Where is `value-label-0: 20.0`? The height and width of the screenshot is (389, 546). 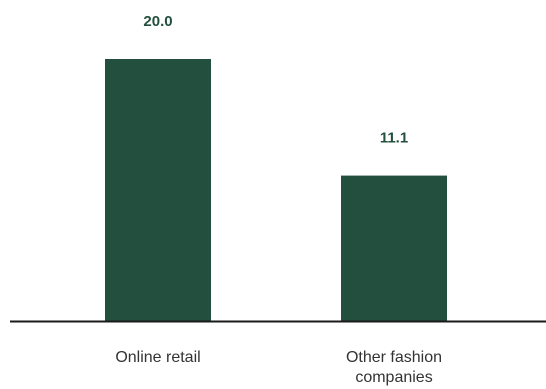
value-label-0: 20.0 is located at coordinates (157, 21).